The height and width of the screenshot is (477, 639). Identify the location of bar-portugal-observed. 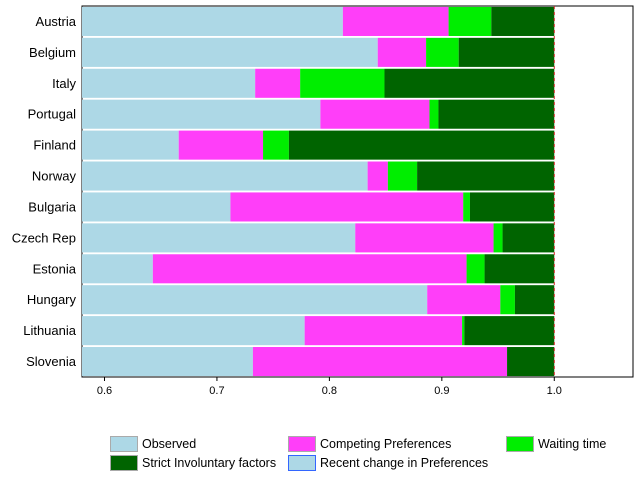
(201, 114).